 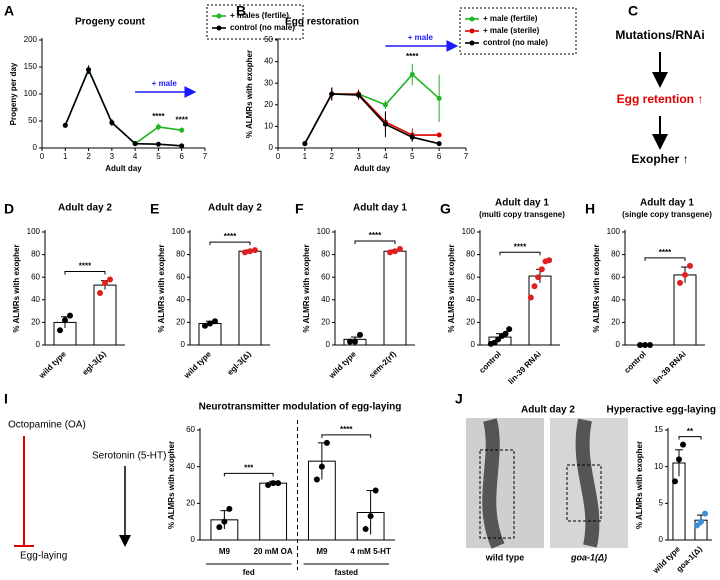 I want to click on group-label: fed, so click(x=249, y=572).